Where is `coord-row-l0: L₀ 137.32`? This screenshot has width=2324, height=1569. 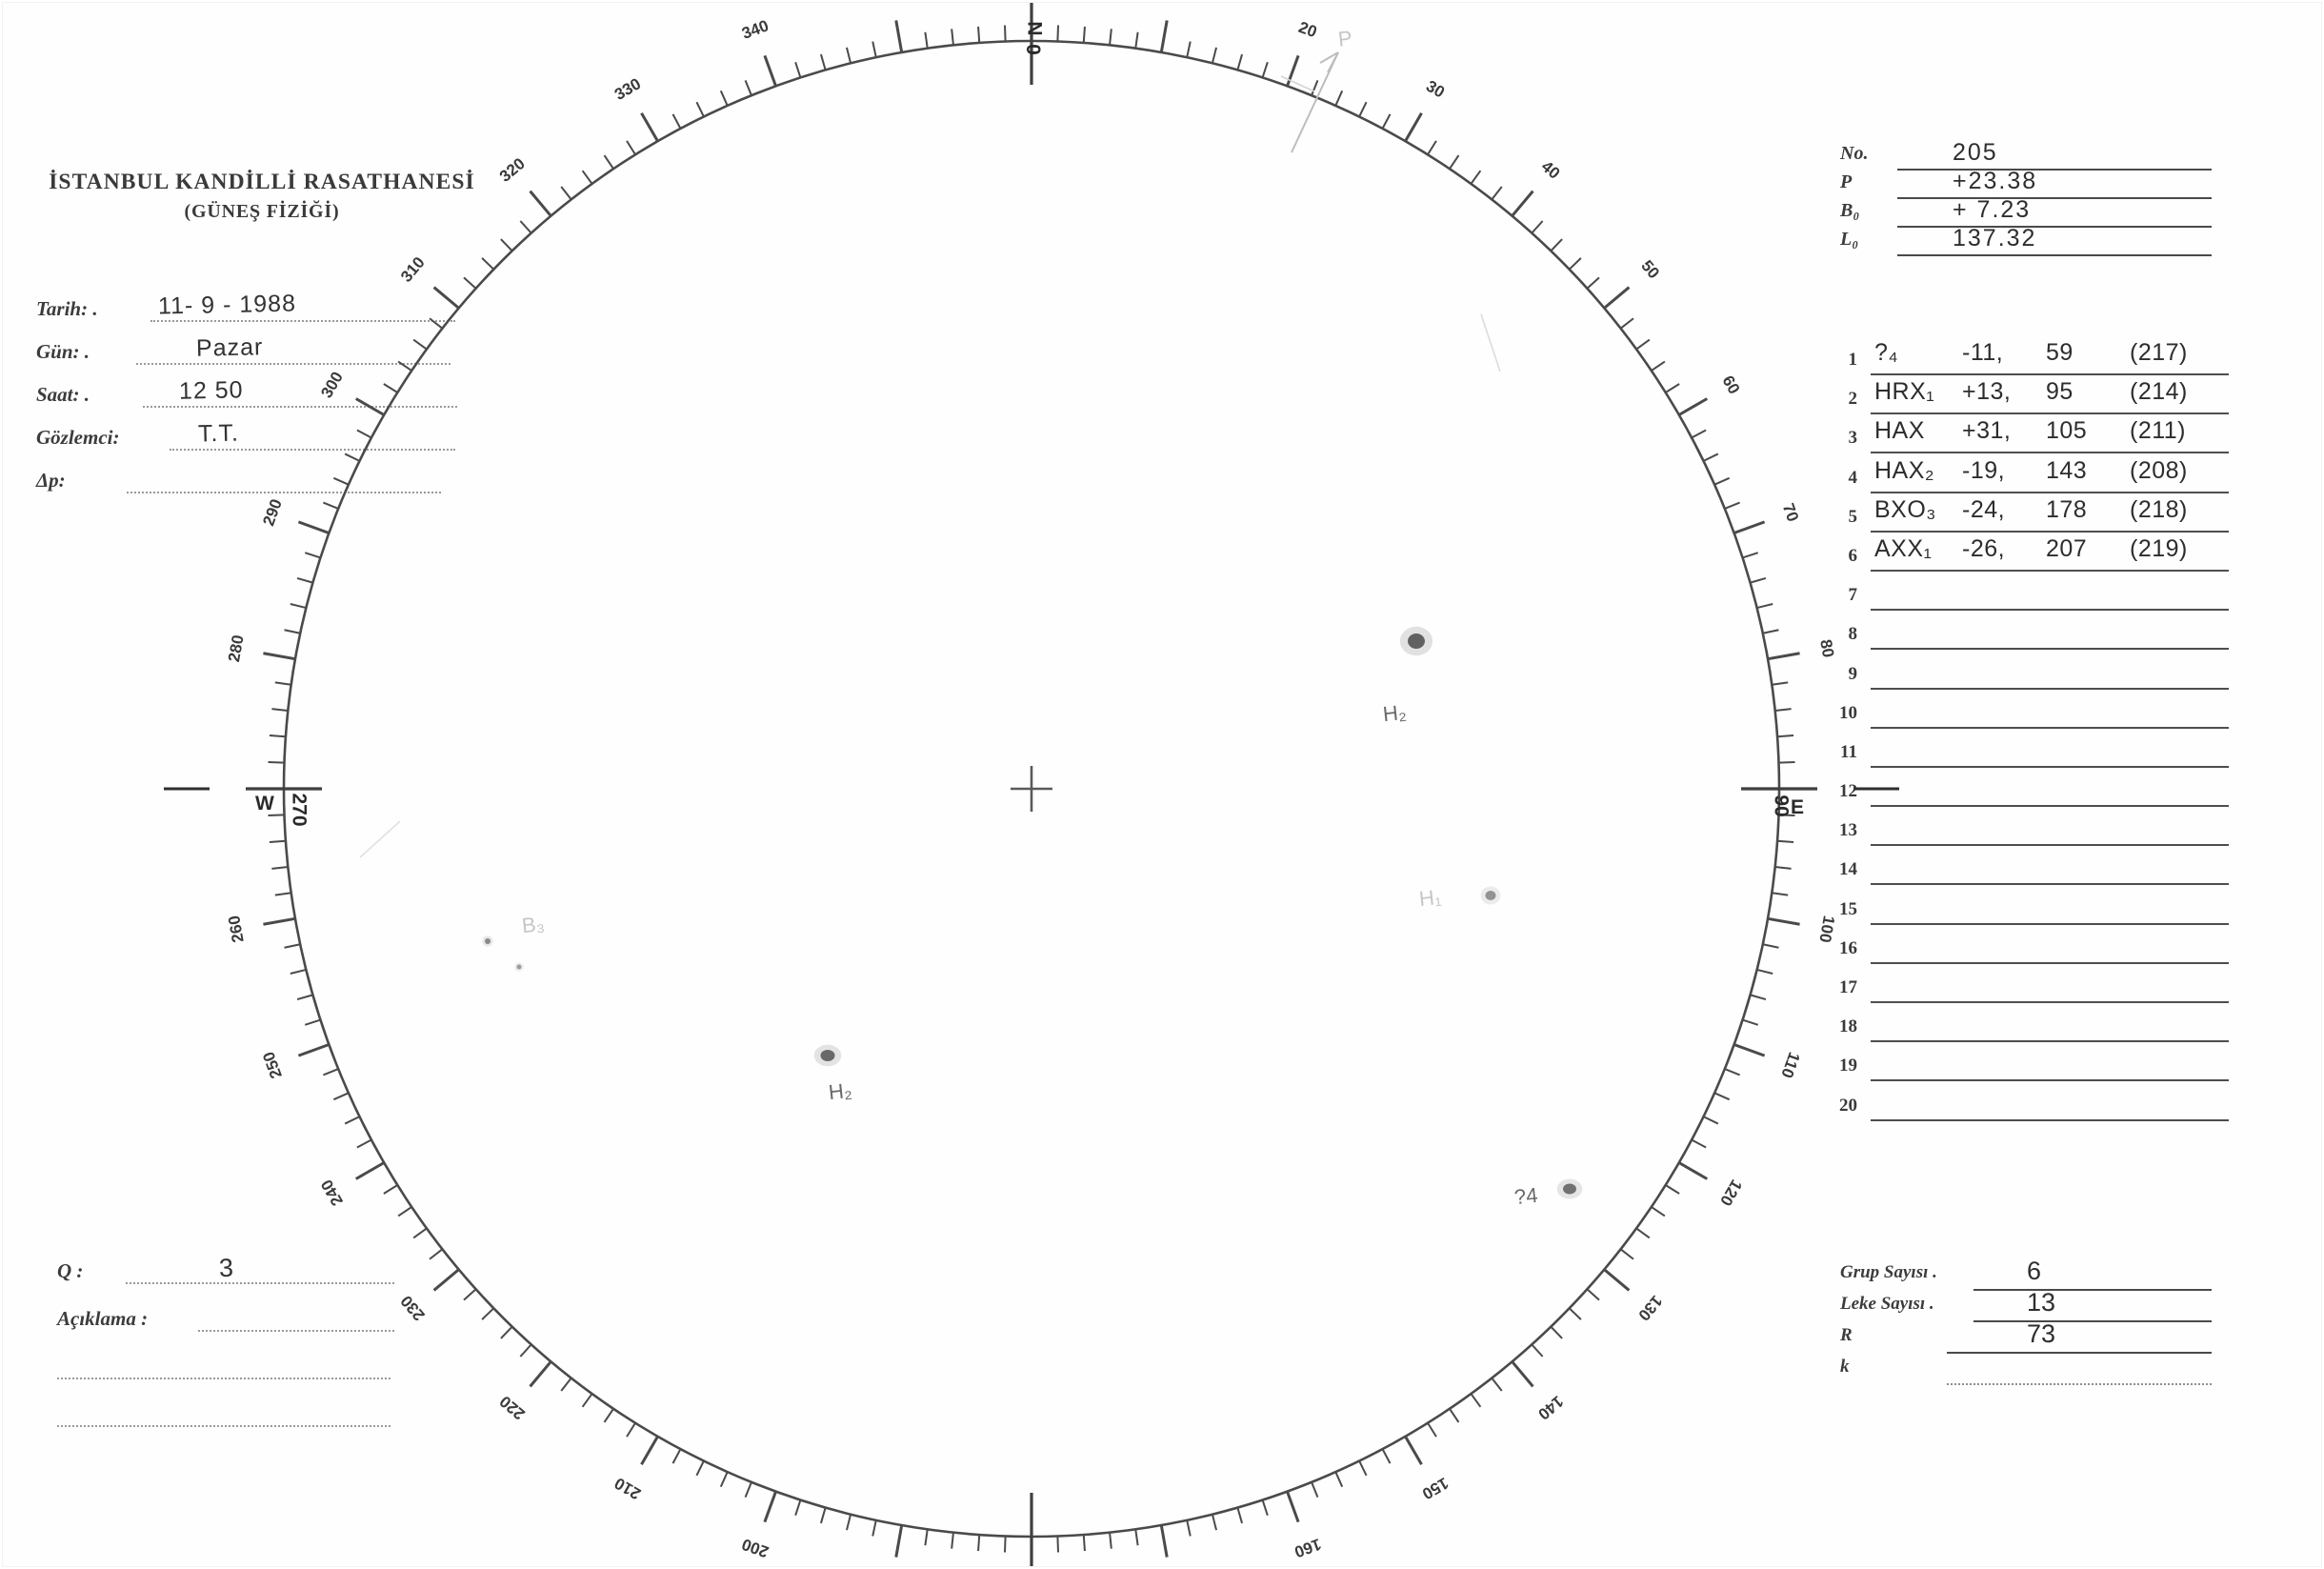 coord-row-l0: L₀ 137.32 is located at coordinates (2026, 241).